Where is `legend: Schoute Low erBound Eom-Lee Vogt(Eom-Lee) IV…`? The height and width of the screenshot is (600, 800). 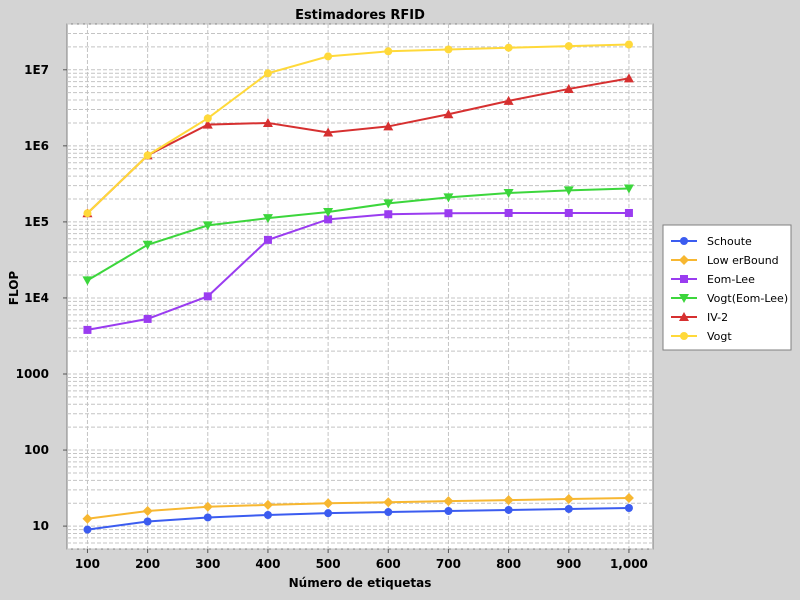
legend: Schoute Low erBound Eom-Lee Vogt(Eom-Lee) IV… is located at coordinates (727, 287).